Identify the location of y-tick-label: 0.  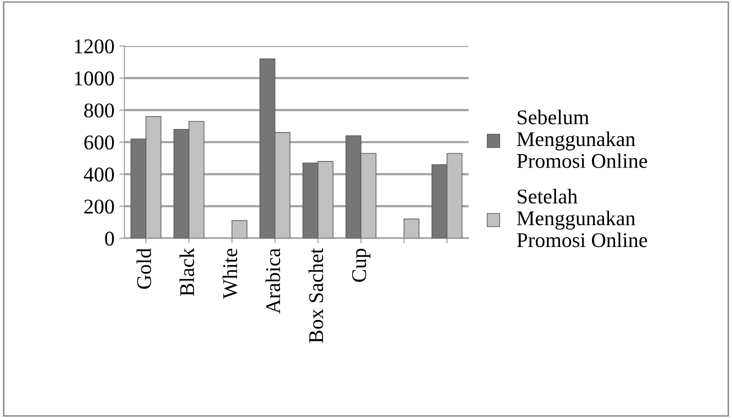
(109, 239).